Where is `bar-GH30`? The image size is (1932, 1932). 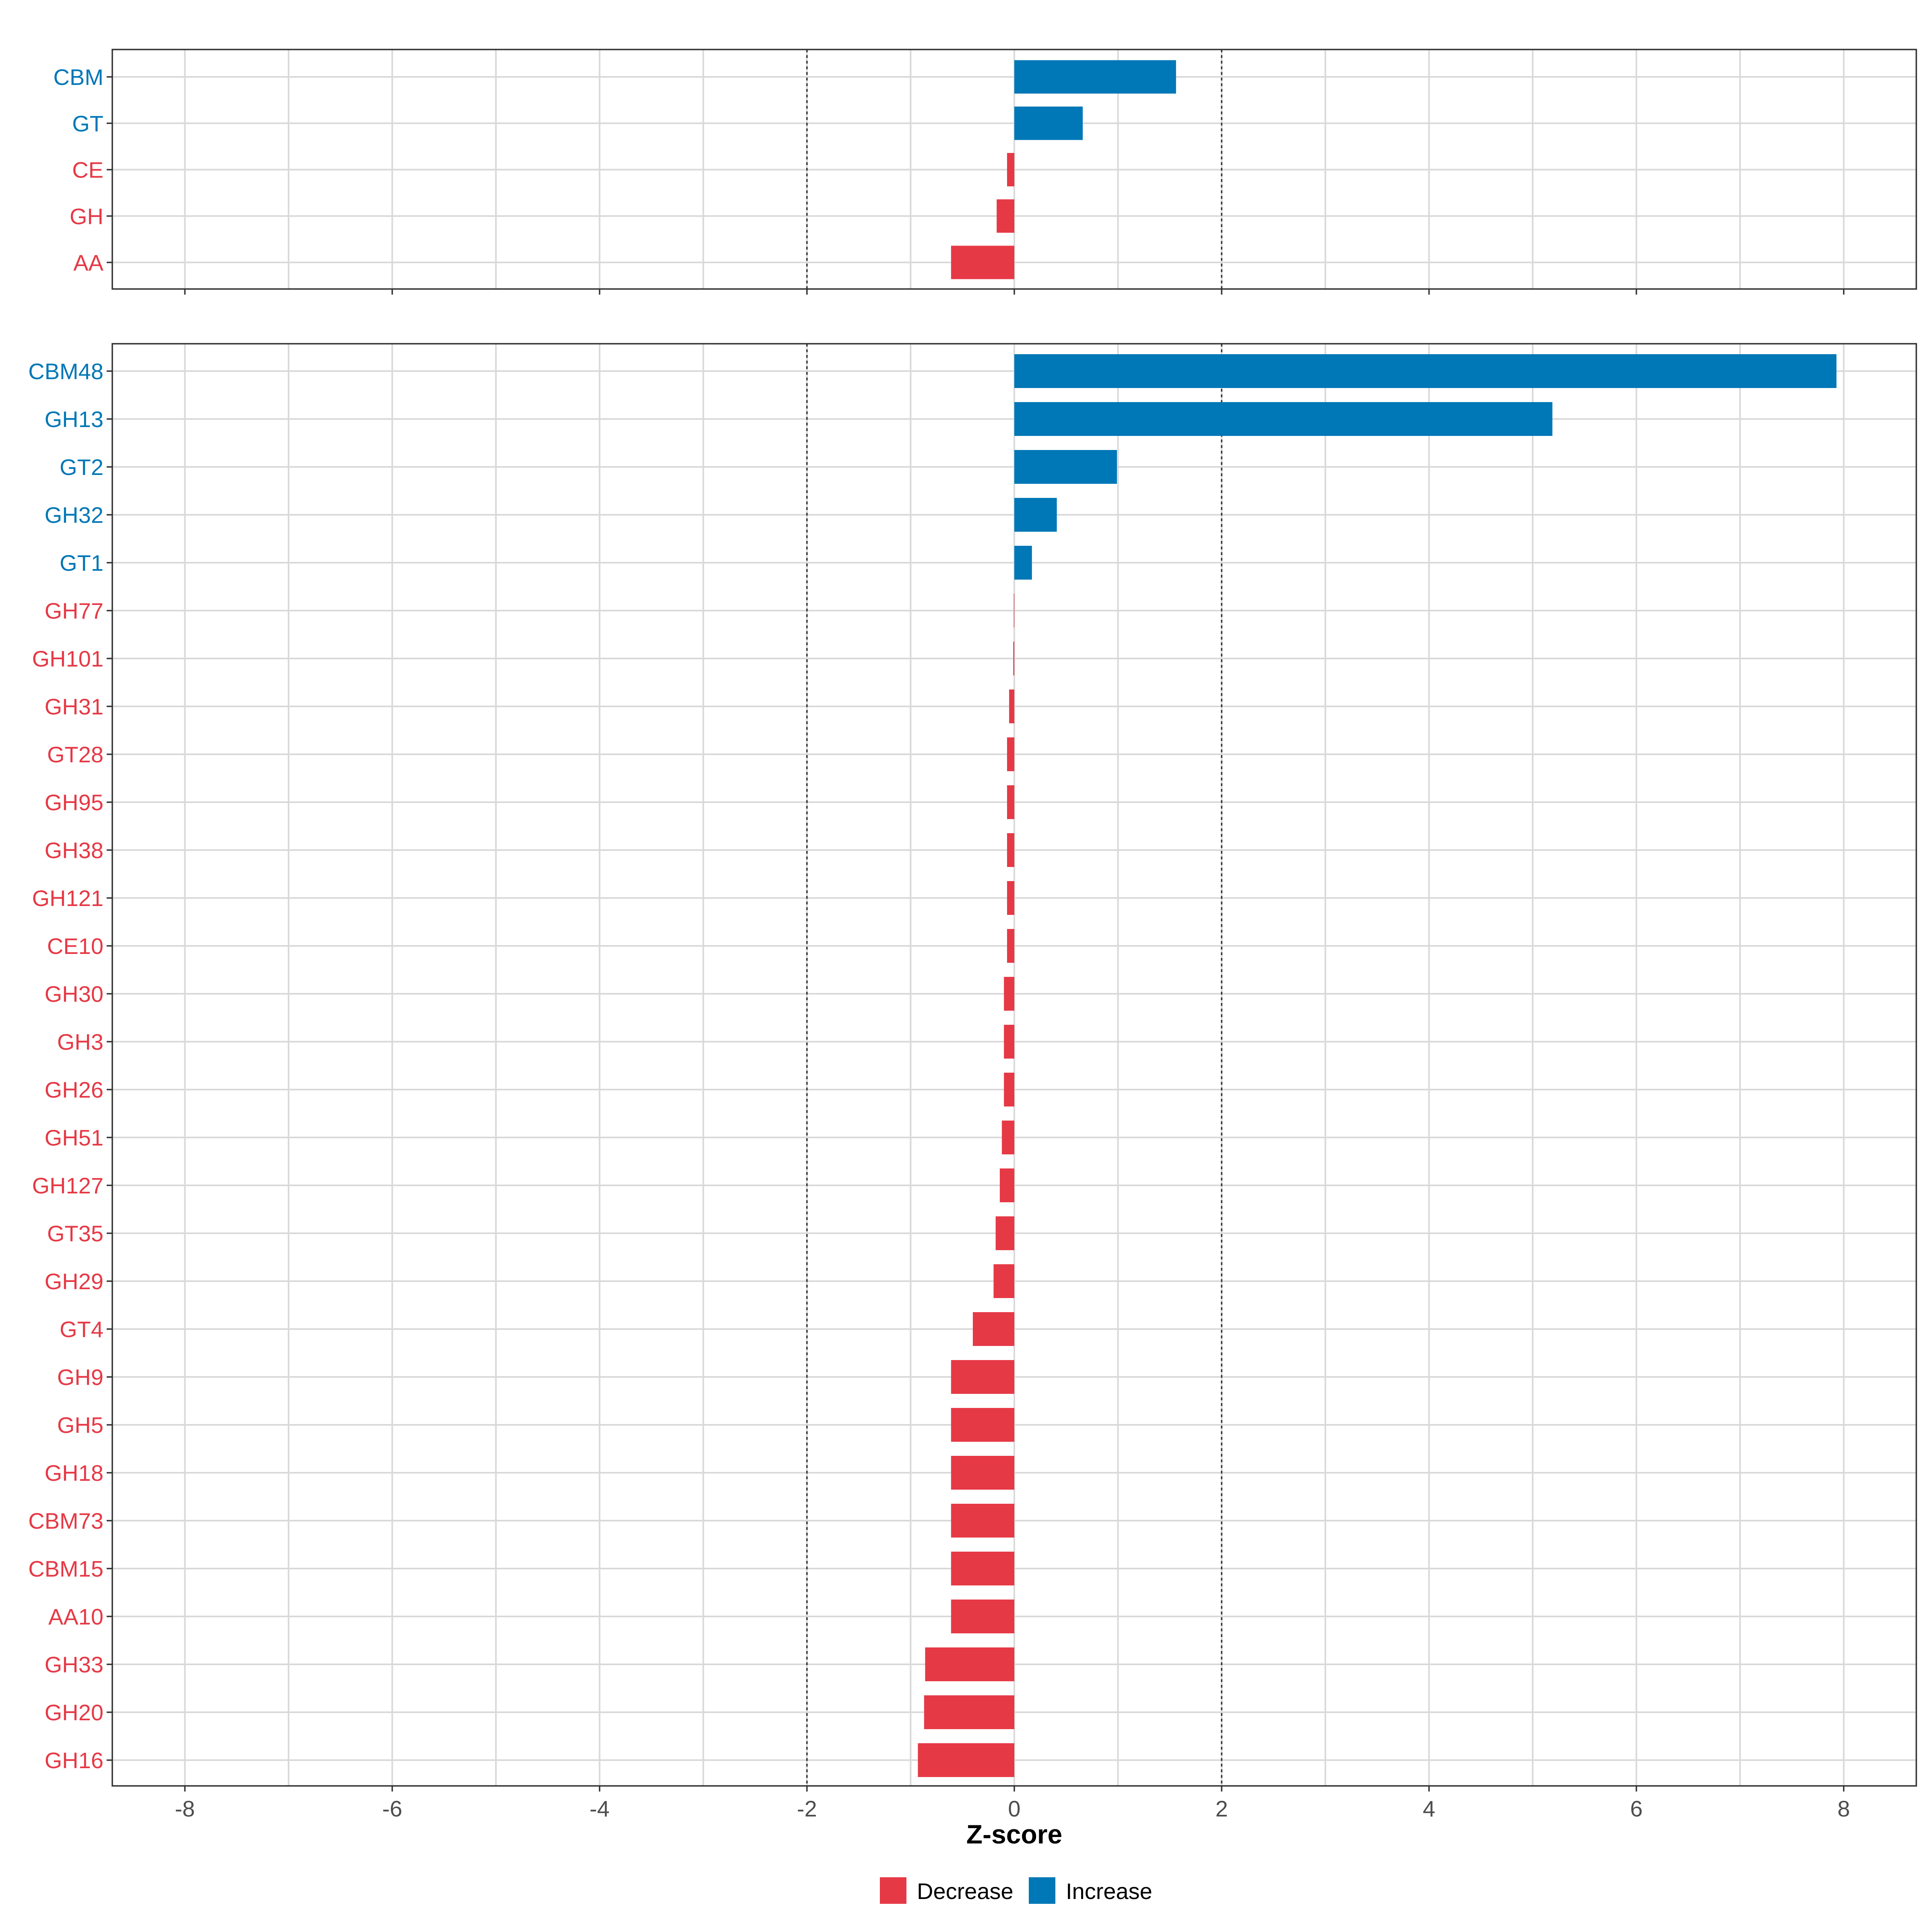
bar-GH30 is located at coordinates (1009, 994).